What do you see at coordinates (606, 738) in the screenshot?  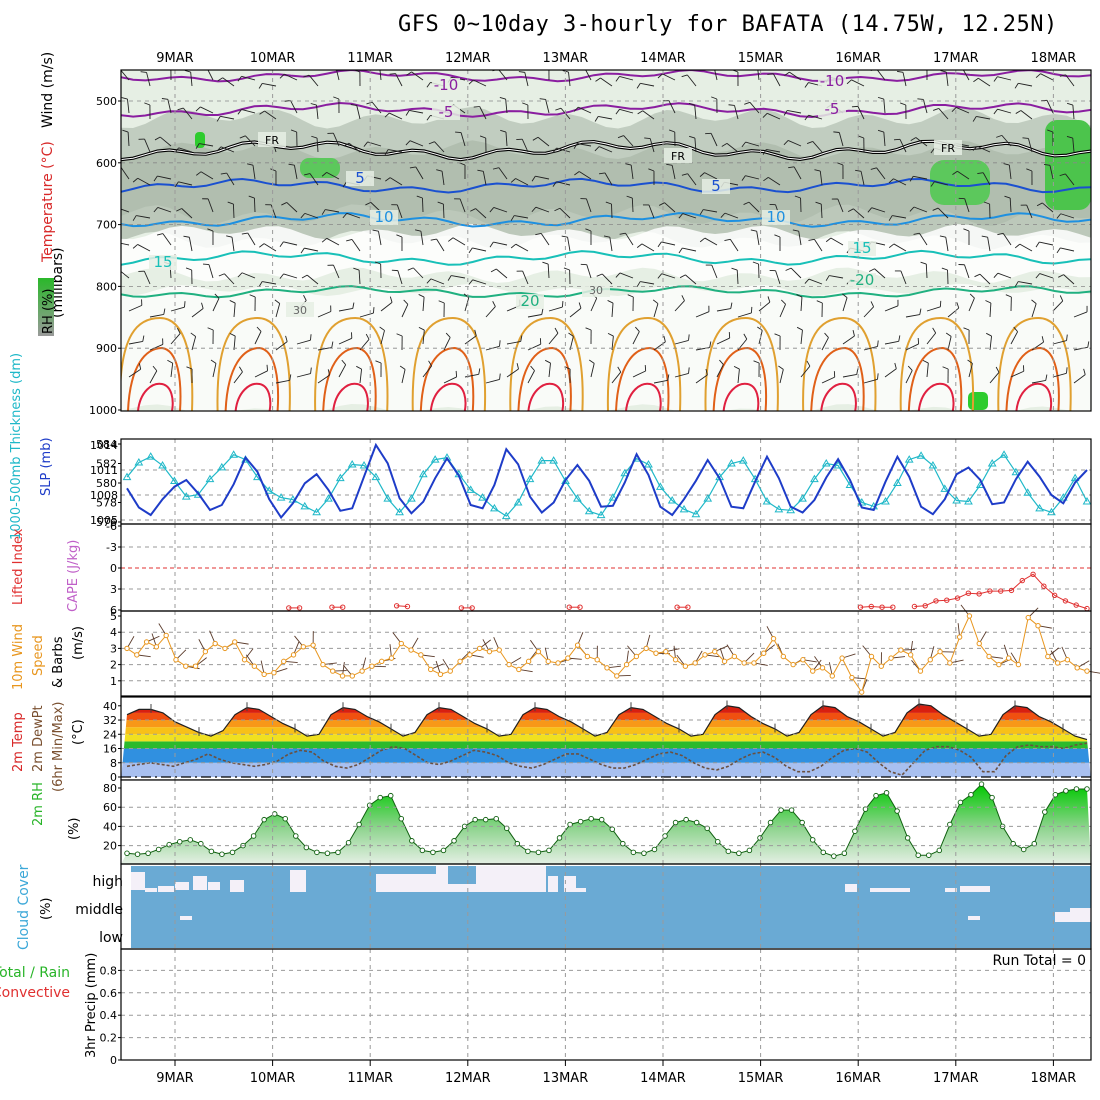 I see `temp-plot-area` at bounding box center [606, 738].